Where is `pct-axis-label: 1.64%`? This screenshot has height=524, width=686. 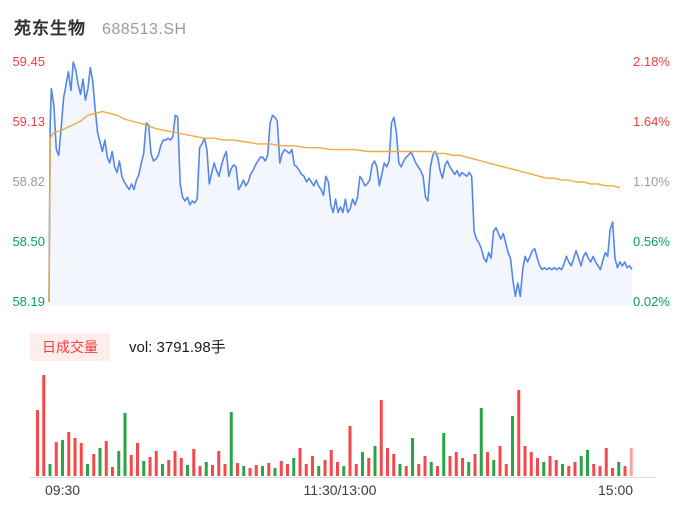
pct-axis-label: 1.64% is located at coordinates (651, 121).